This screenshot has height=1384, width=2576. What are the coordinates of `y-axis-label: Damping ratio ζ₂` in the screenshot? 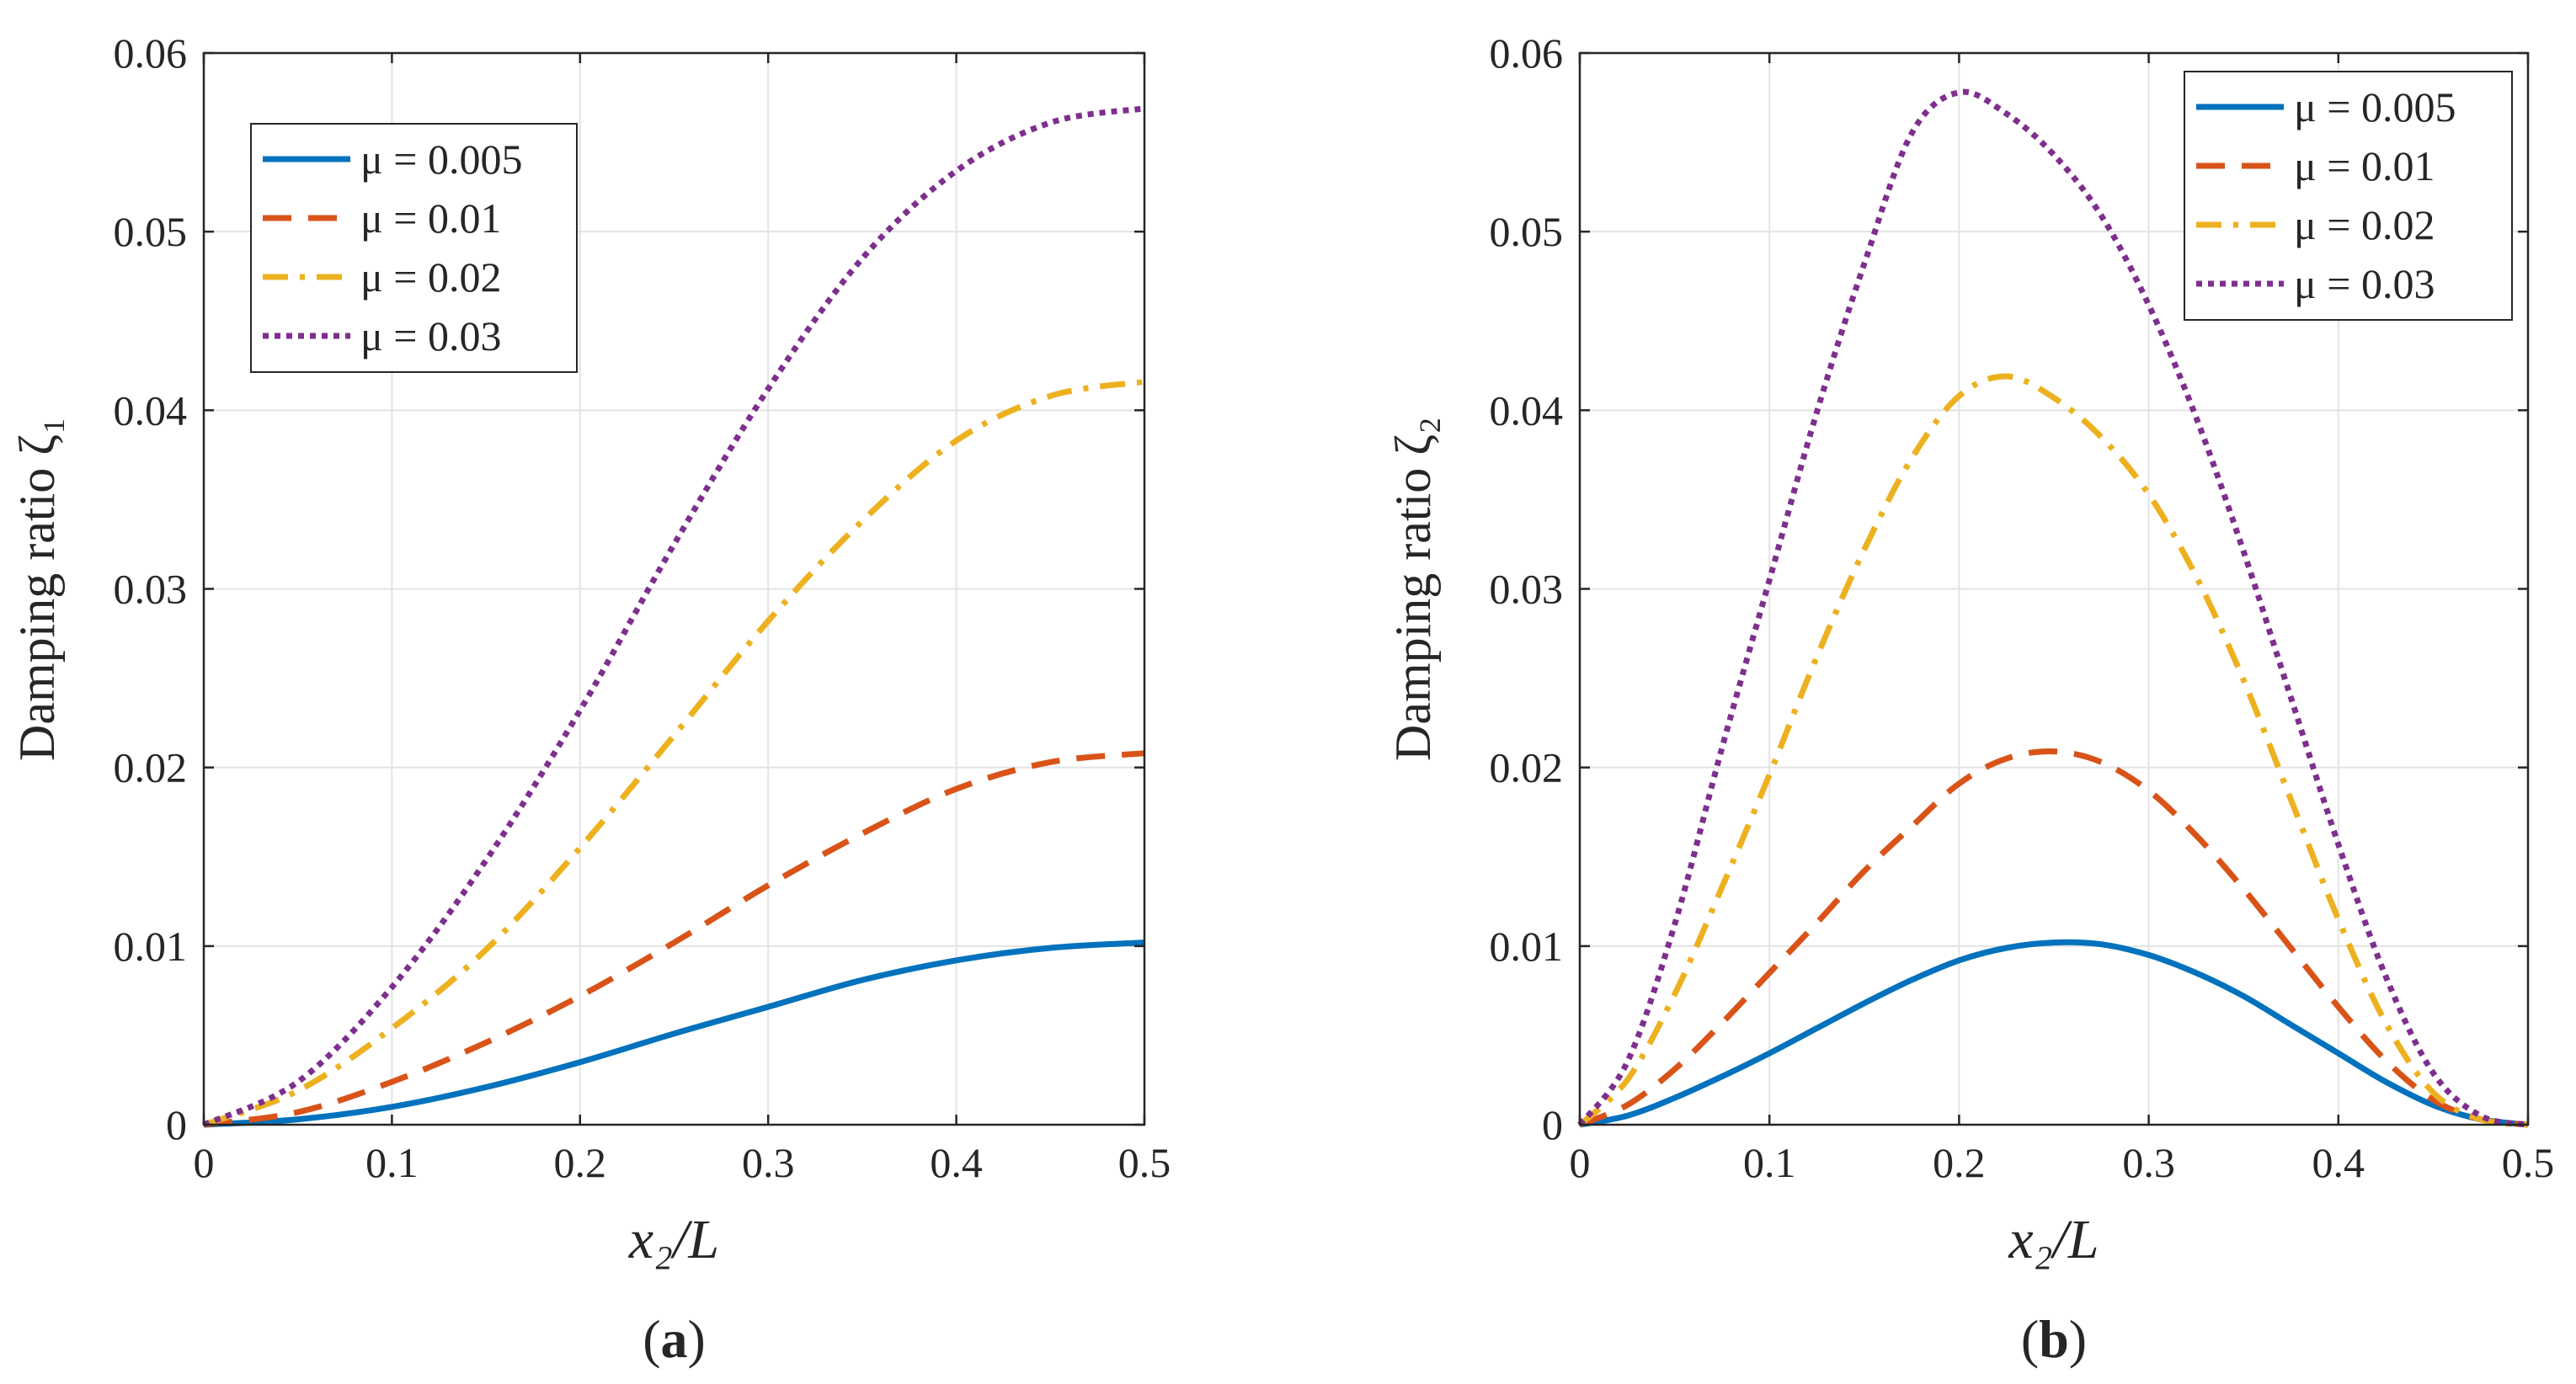 It's located at (1413, 589).